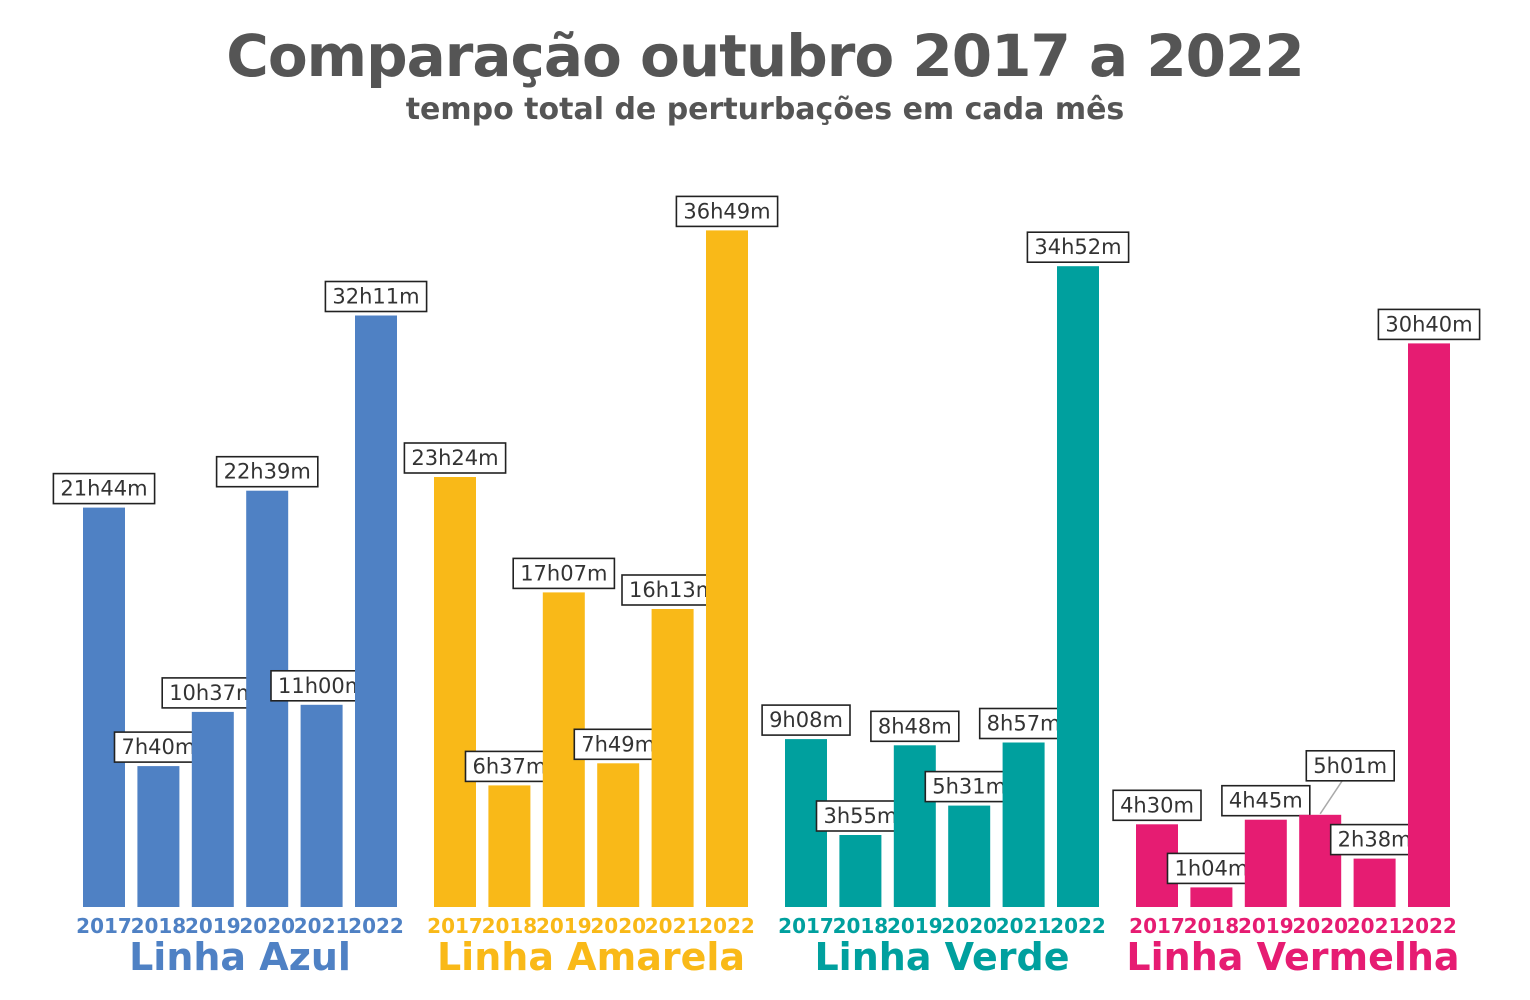 Image resolution: width=1530 pixels, height=1000 pixels. Describe the element at coordinates (212, 693) in the screenshot. I see `data-label: 10h37m` at that location.